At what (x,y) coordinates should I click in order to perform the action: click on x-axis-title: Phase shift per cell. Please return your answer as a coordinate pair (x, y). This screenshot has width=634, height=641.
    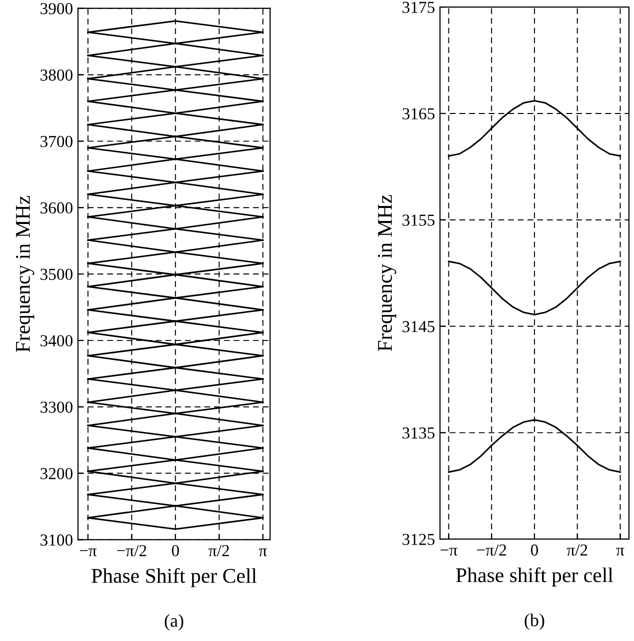
    Looking at the image, I should click on (535, 576).